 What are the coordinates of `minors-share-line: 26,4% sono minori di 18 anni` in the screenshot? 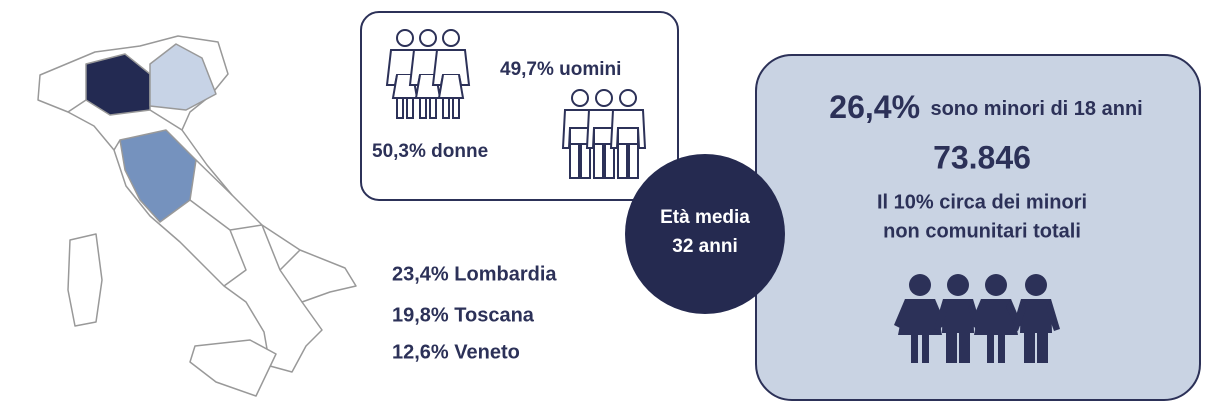 It's located at (985, 107).